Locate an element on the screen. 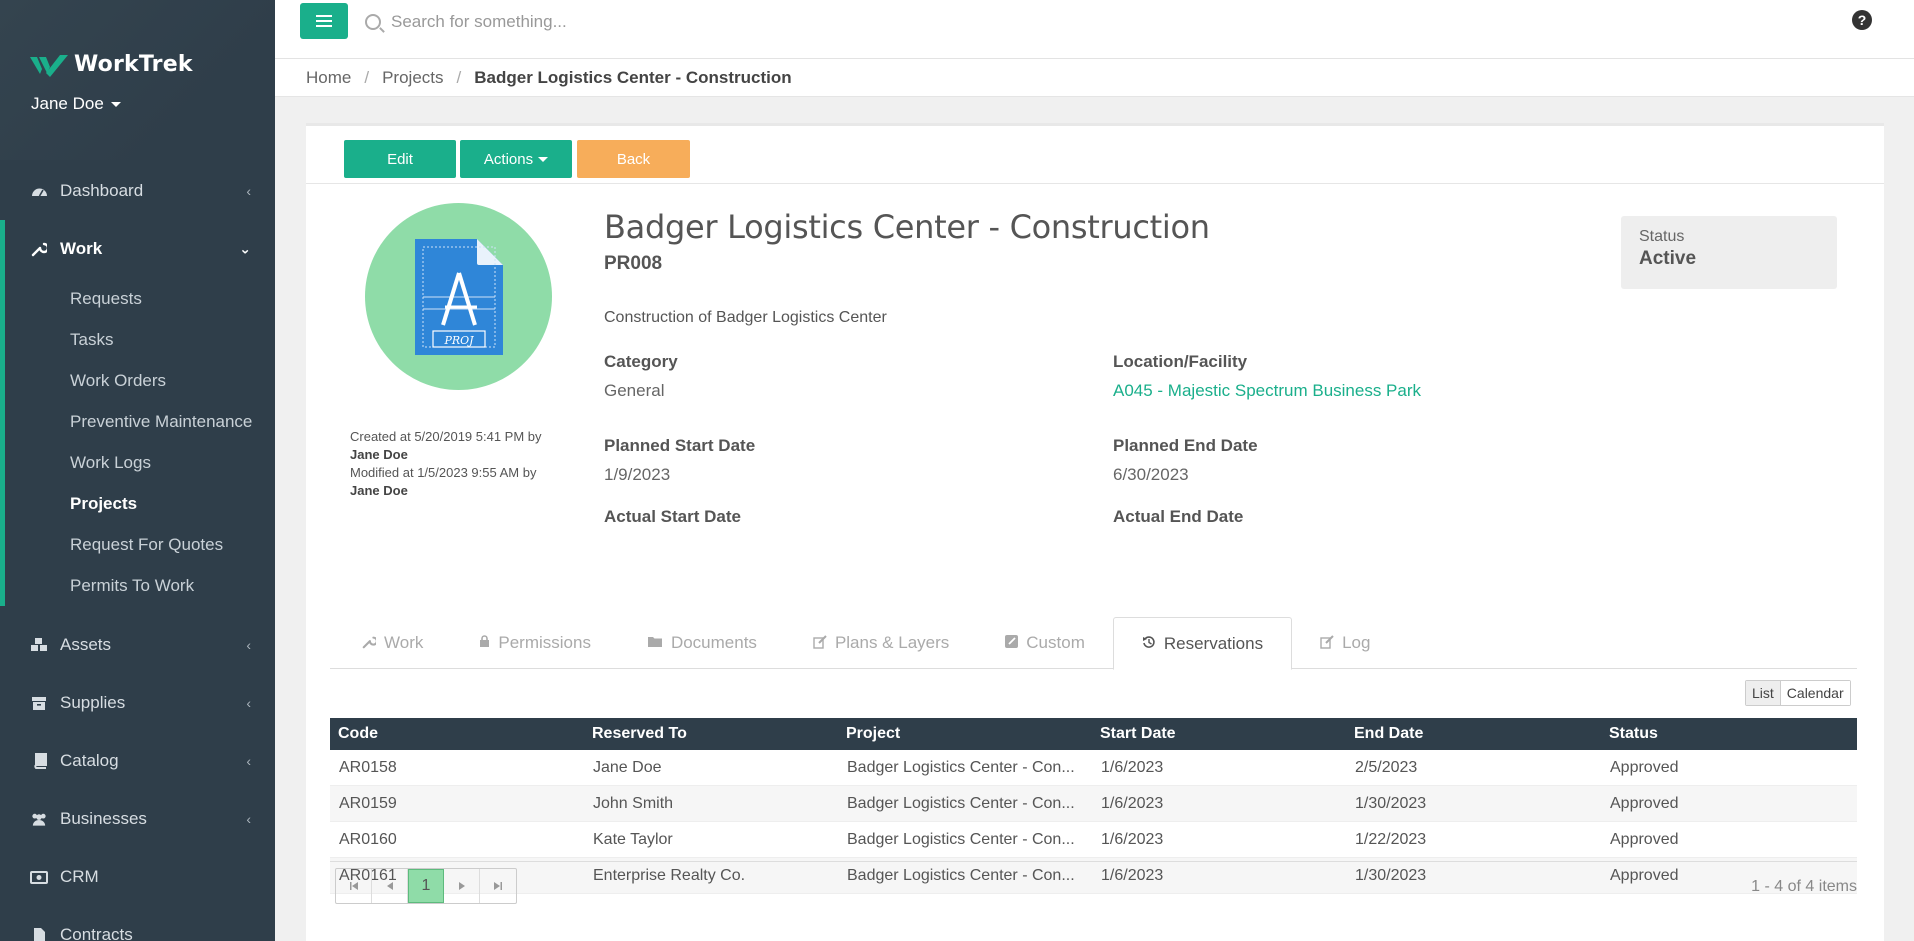  tab-reservations: Reservations is located at coordinates (1202, 643).